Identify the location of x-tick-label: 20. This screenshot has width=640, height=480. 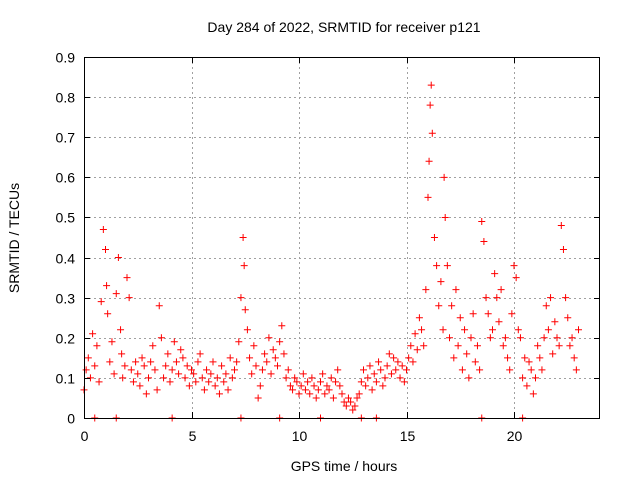
(515, 436).